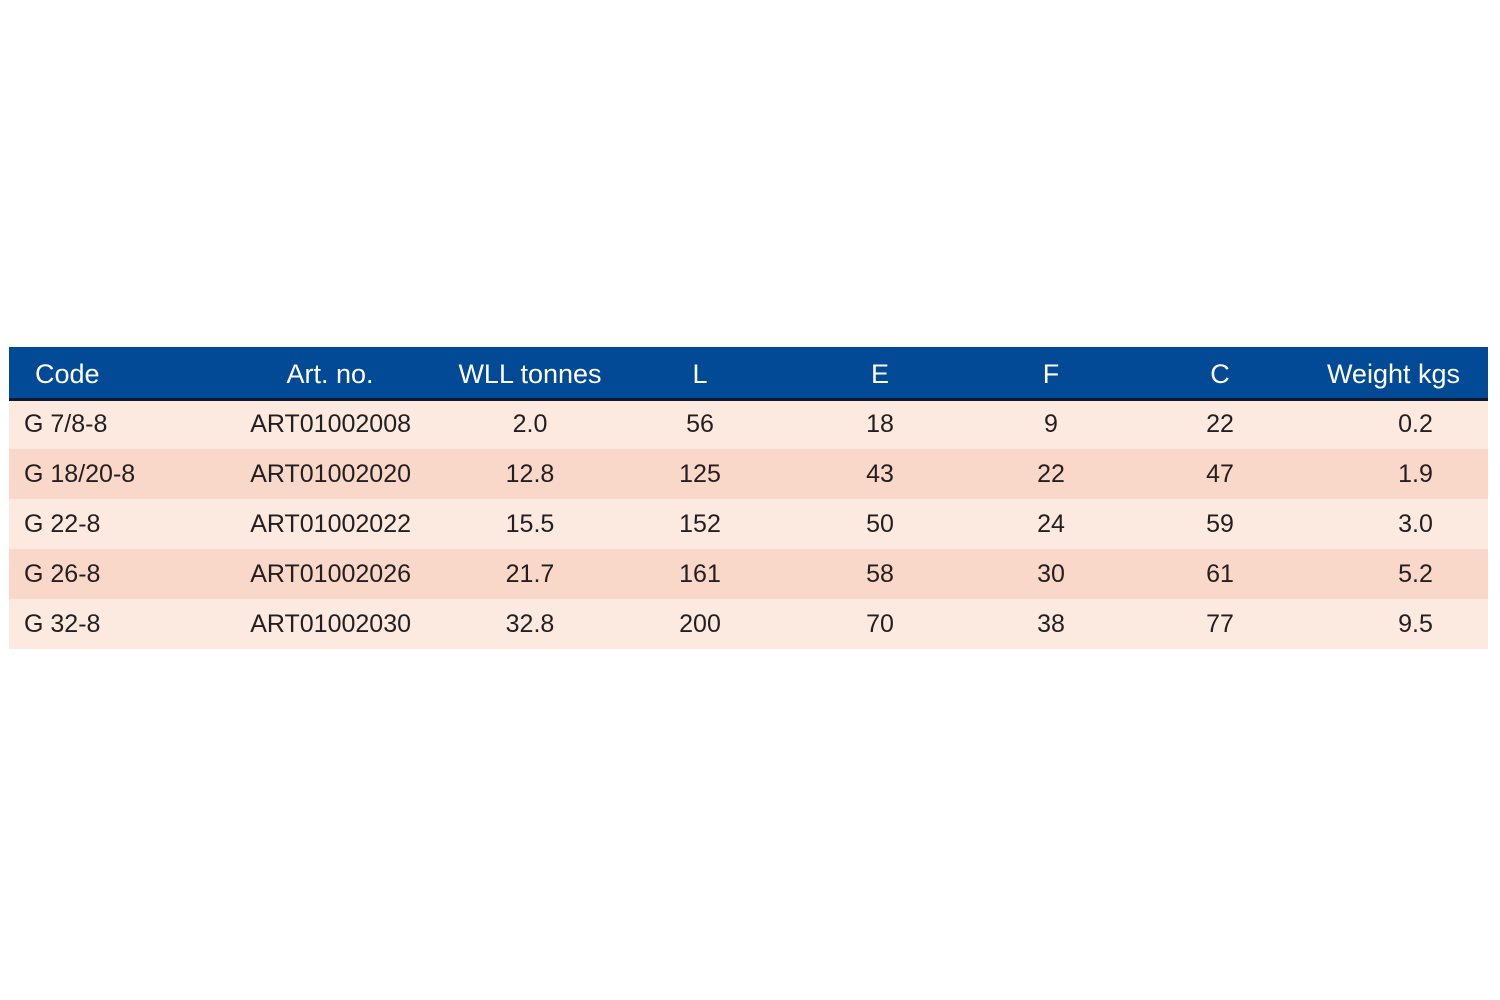  What do you see at coordinates (1051, 424) in the screenshot?
I see `cell-f: 9` at bounding box center [1051, 424].